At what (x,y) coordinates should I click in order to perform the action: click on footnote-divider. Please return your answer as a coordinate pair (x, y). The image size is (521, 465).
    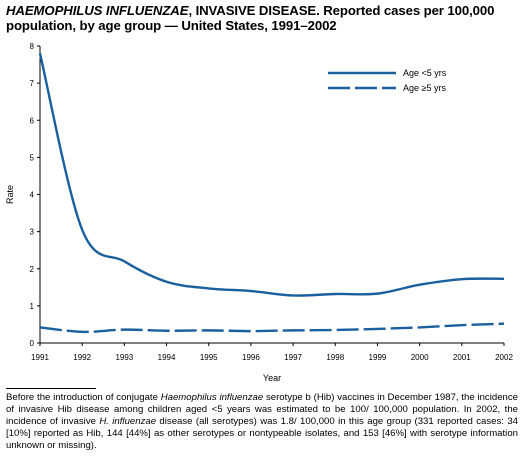
    Looking at the image, I should click on (51, 388).